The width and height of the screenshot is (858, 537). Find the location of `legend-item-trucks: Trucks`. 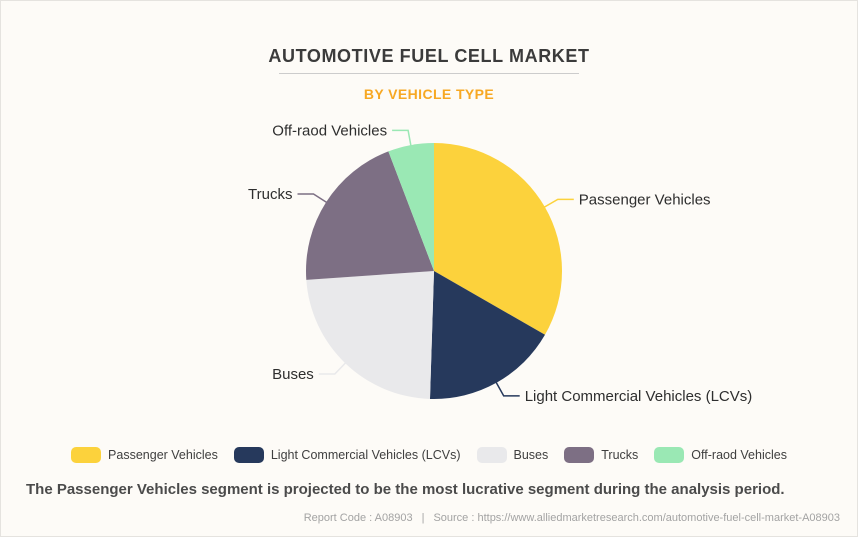

legend-item-trucks: Trucks is located at coordinates (601, 455).